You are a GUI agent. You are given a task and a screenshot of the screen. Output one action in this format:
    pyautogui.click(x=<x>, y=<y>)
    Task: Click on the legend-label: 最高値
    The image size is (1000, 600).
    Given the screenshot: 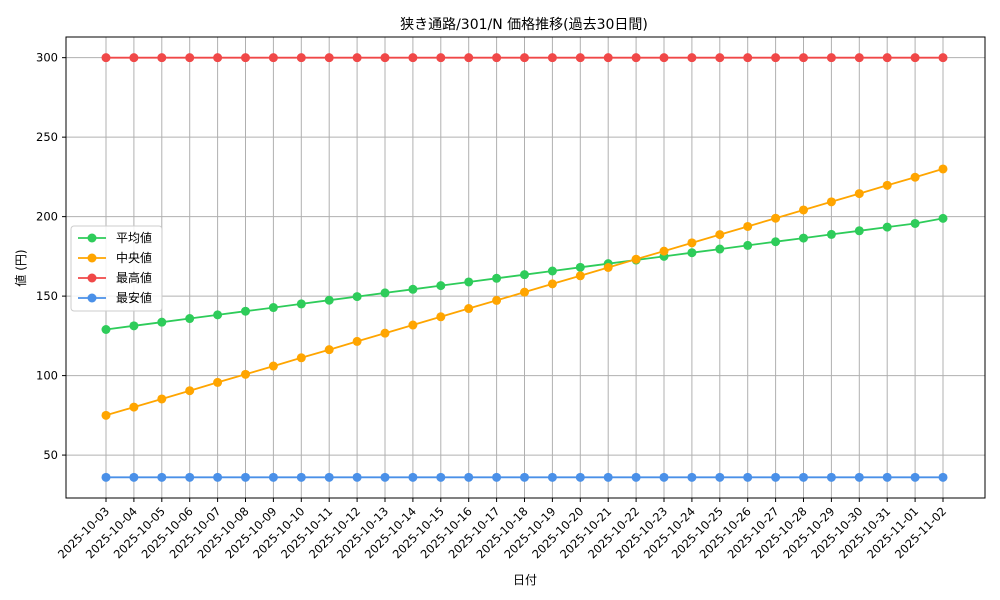 What is the action you would take?
    pyautogui.click(x=134, y=277)
    